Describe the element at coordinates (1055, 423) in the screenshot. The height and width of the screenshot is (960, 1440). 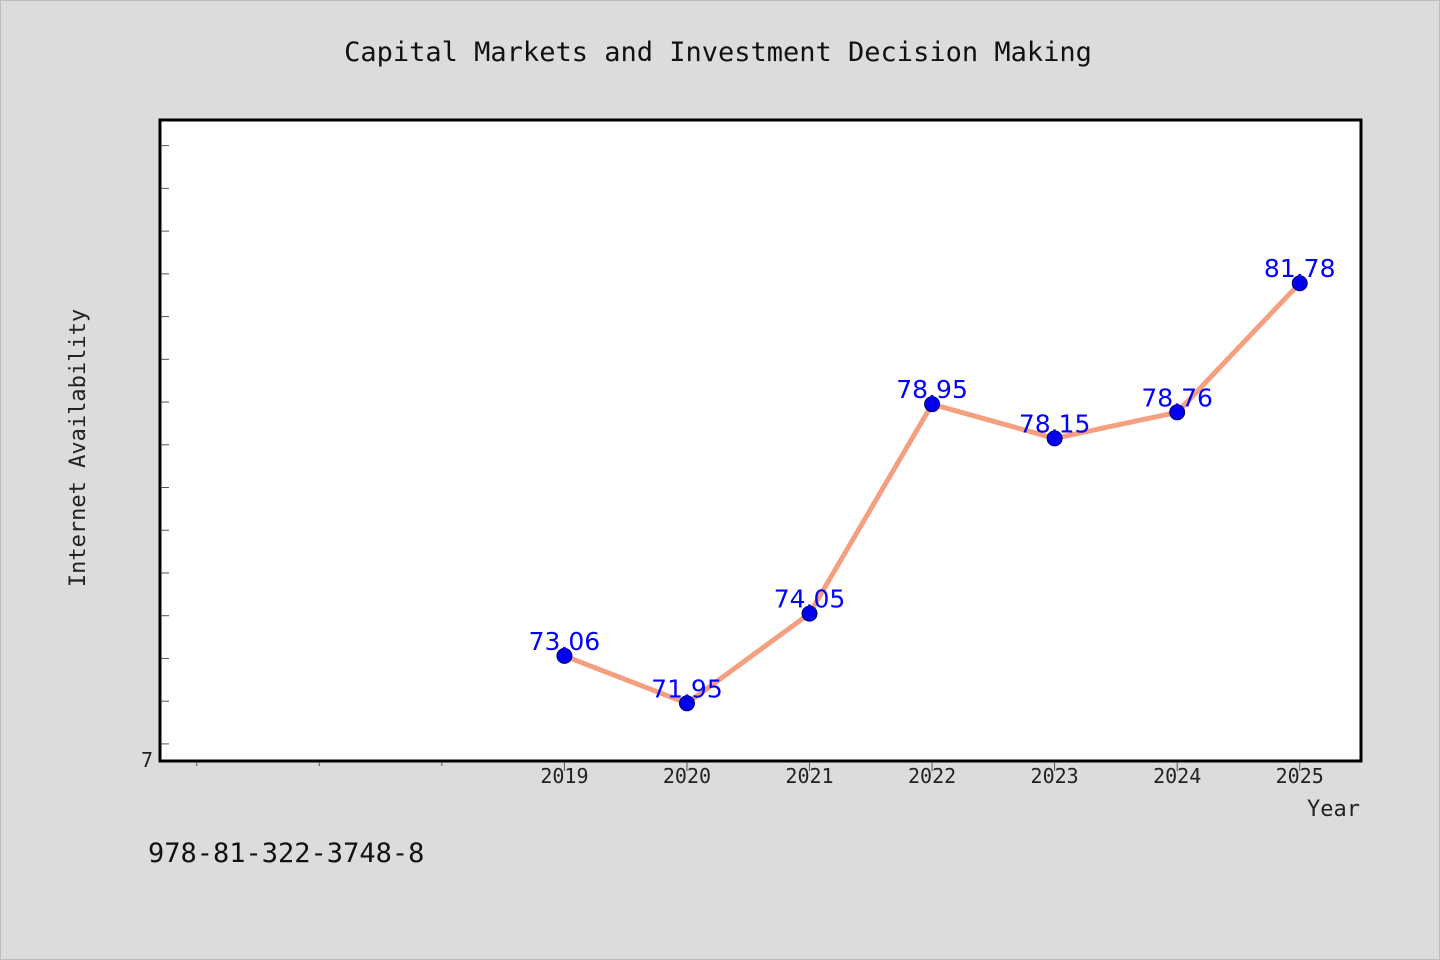
I see `data-label: 78.15` at that location.